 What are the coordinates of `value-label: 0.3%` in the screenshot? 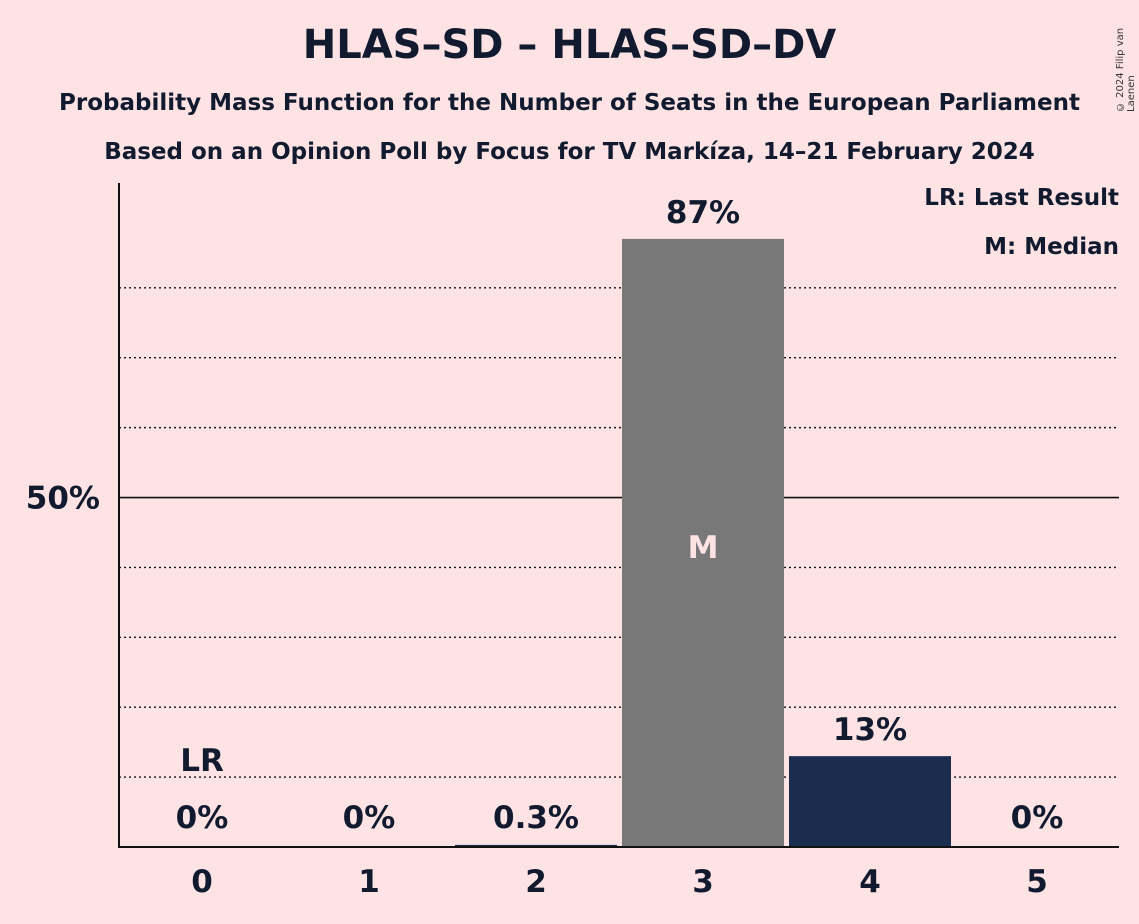 It's located at (536, 818).